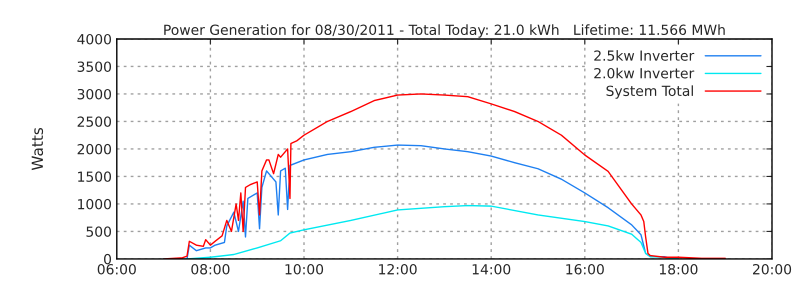  I want to click on x-tick-label: 20:00, so click(772, 269).